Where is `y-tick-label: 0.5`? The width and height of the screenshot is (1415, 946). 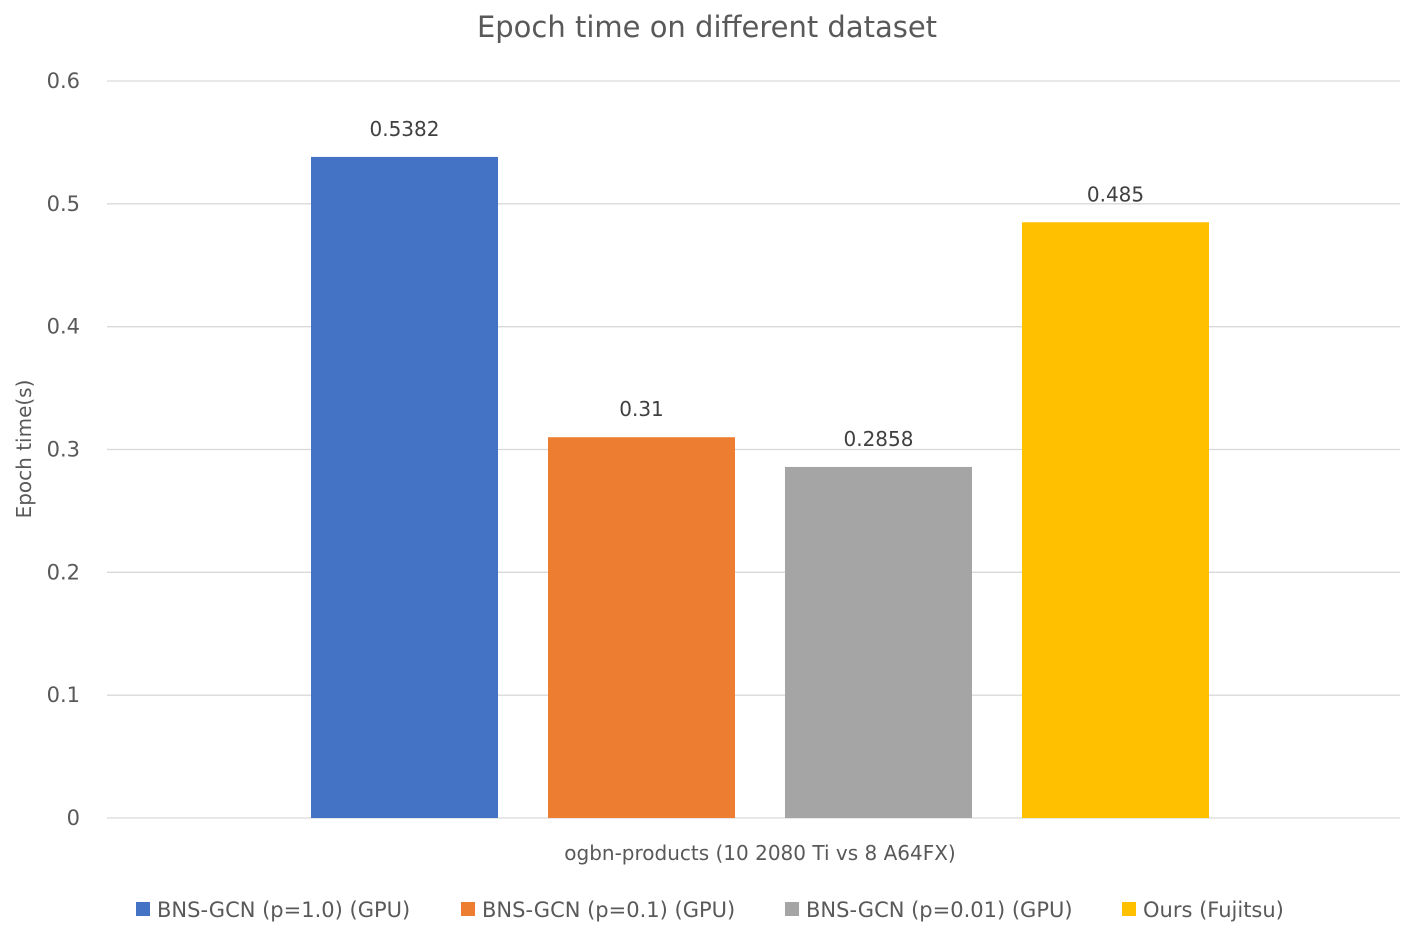
y-tick-label: 0.5 is located at coordinates (63, 204).